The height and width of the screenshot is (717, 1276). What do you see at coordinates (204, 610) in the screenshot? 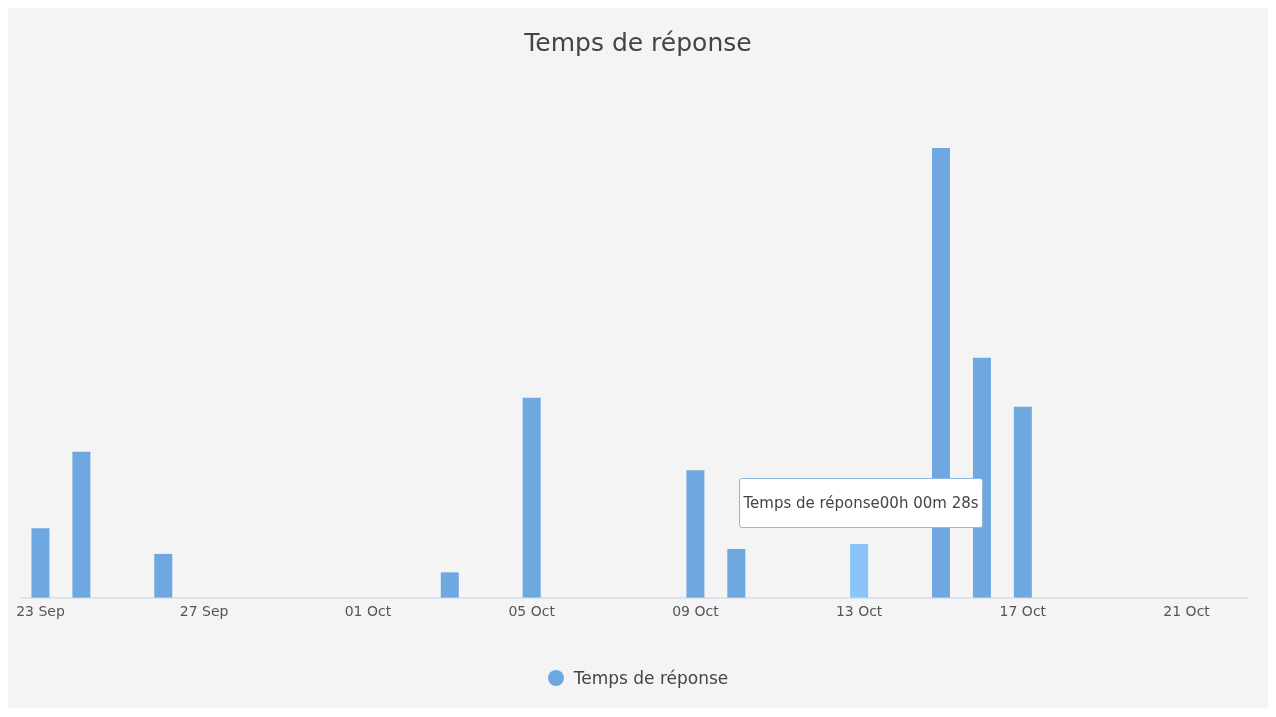
I see `x-tick-label: 27 Sep` at bounding box center [204, 610].